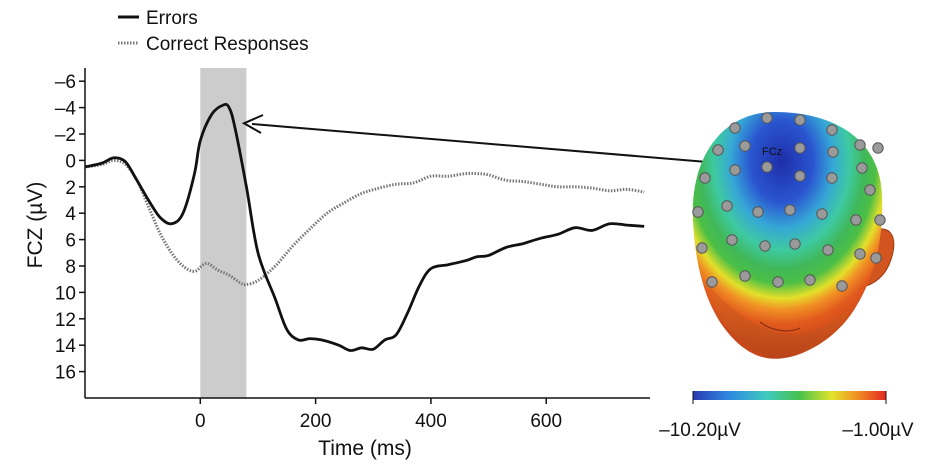 This screenshot has height=470, width=933. I want to click on shaded-time-window, so click(223, 233).